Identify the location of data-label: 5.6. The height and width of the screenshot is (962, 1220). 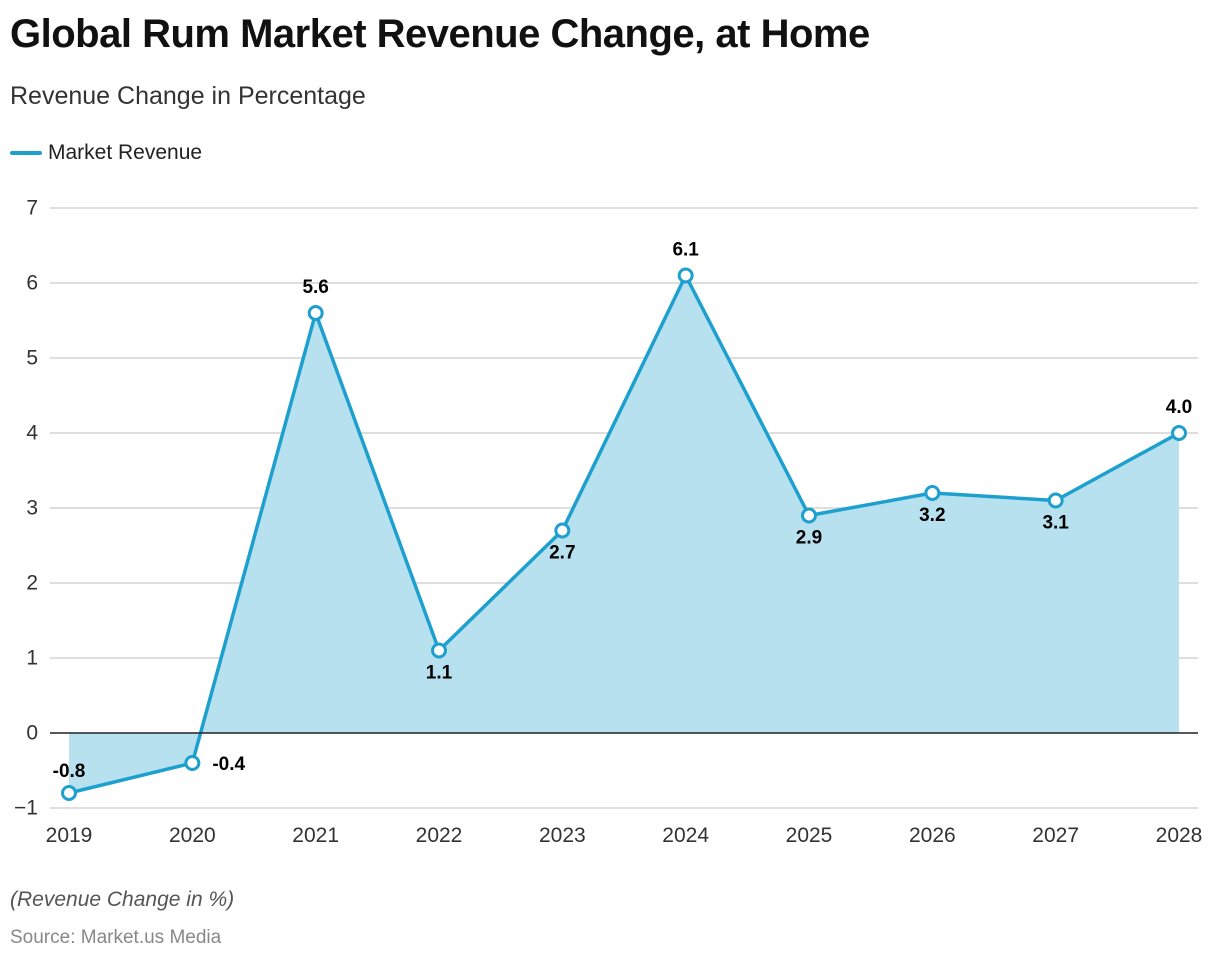
(315, 287).